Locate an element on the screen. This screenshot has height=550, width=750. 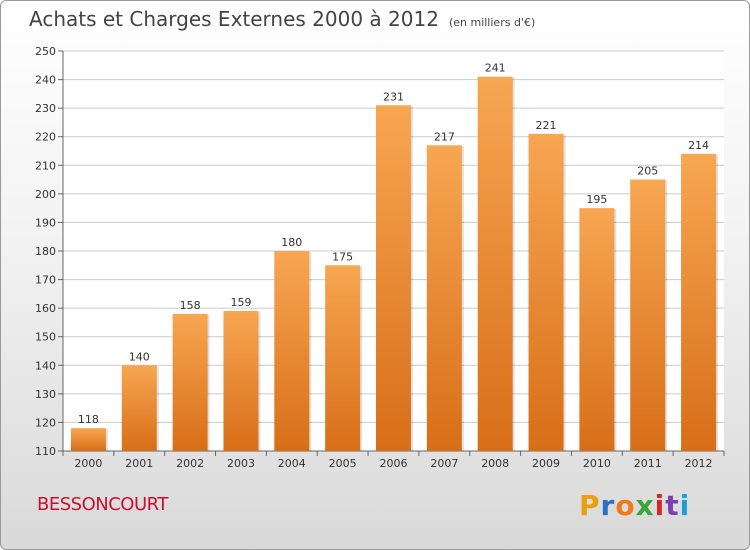
x-tick-label: 2002 is located at coordinates (190, 463).